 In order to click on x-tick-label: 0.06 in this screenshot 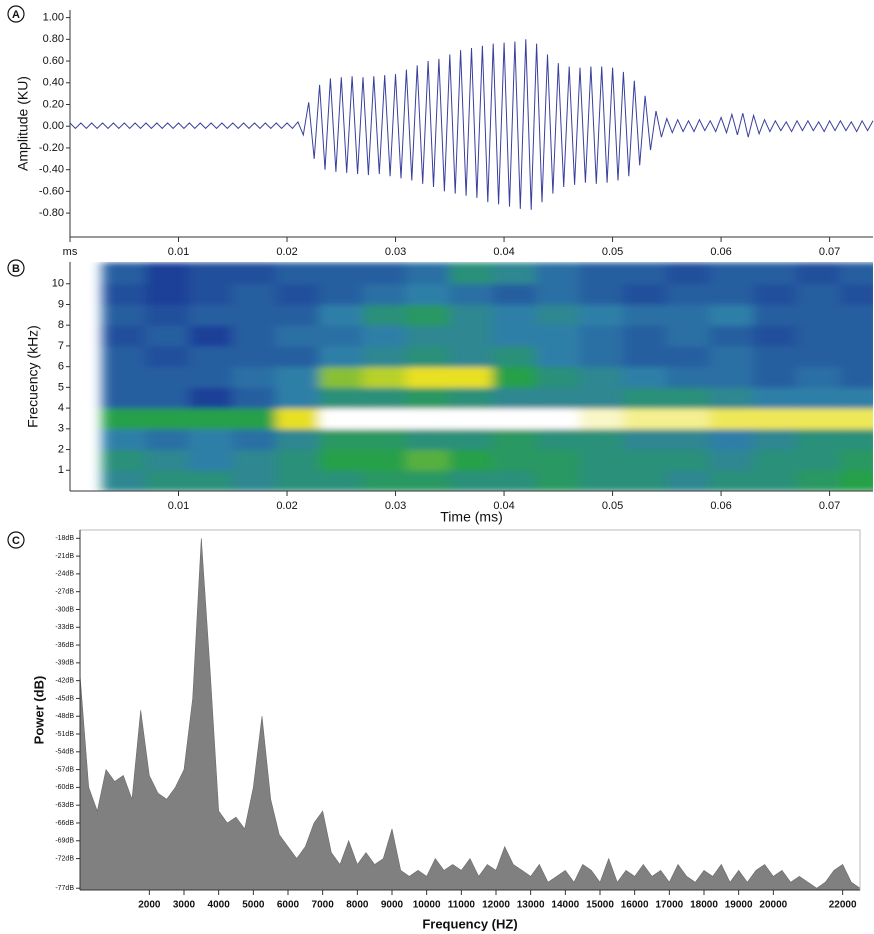, I will do `click(720, 506)`.